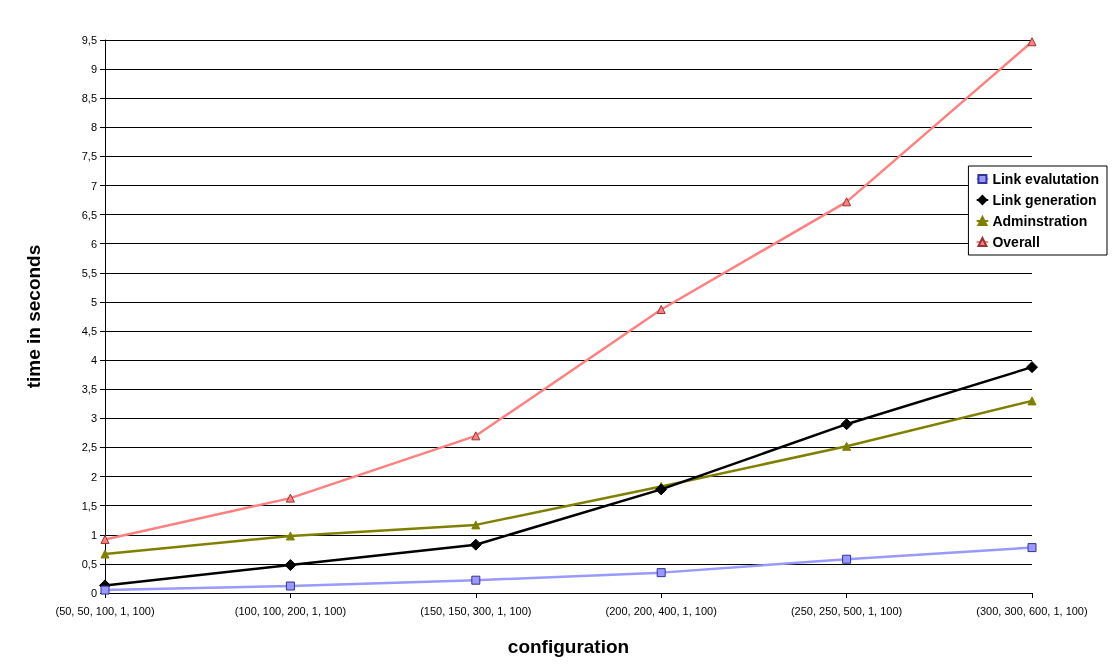 Image resolution: width=1119 pixels, height=669 pixels. I want to click on y-tick-label: 5, so click(93, 301).